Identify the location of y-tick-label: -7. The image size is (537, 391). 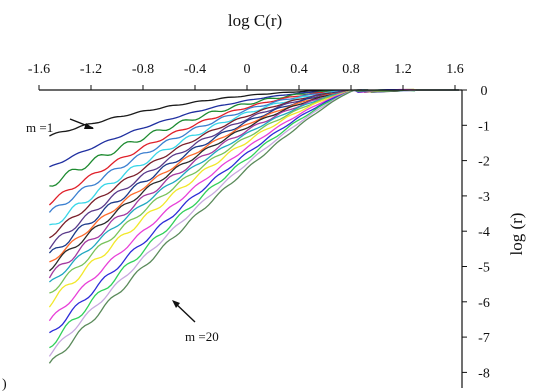
(484, 338).